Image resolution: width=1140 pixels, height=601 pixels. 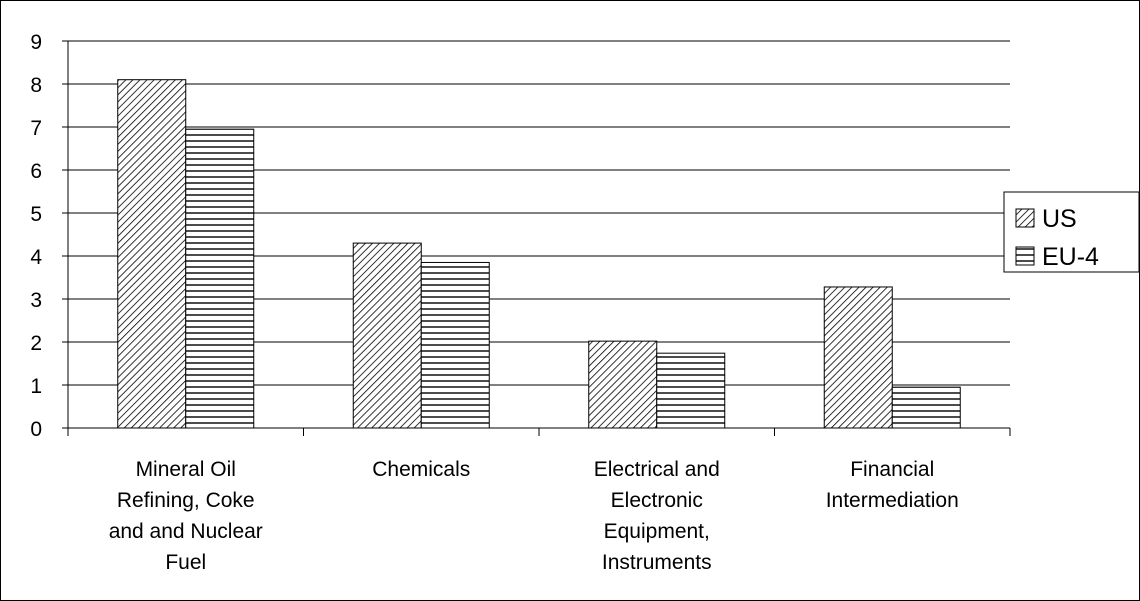 What do you see at coordinates (421, 469) in the screenshot?
I see `x-tick-label: Chemicals` at bounding box center [421, 469].